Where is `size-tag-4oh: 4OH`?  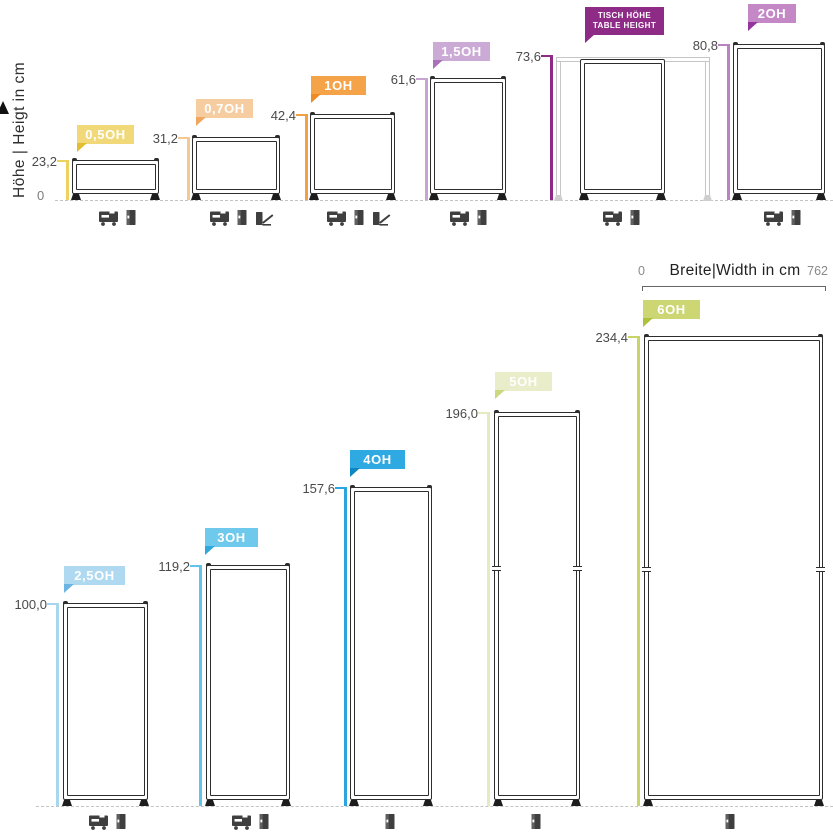
size-tag-4oh: 4OH is located at coordinates (377, 463).